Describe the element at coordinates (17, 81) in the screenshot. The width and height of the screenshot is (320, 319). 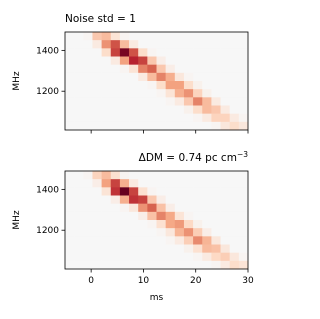
I see `y-axis-label: MHz` at that location.